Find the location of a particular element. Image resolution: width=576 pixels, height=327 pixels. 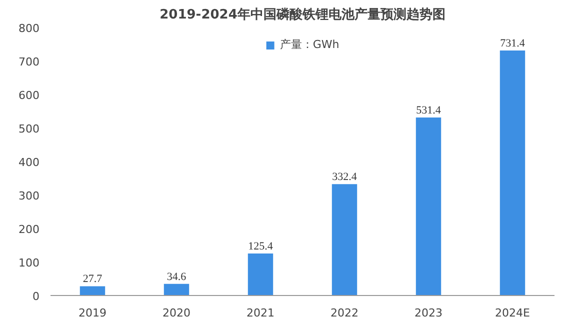

data-label: 731.4 is located at coordinates (513, 43).